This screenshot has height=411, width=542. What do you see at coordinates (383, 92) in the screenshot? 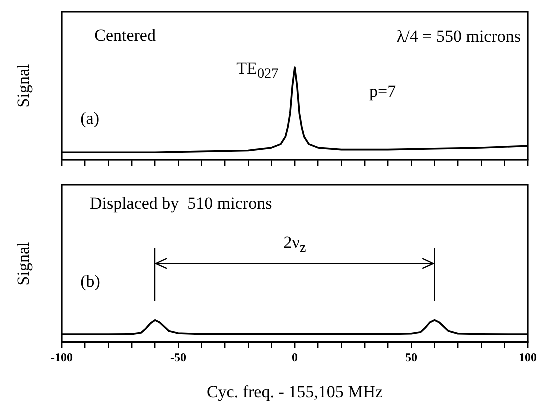
I see `annotation: p=7` at bounding box center [383, 92].